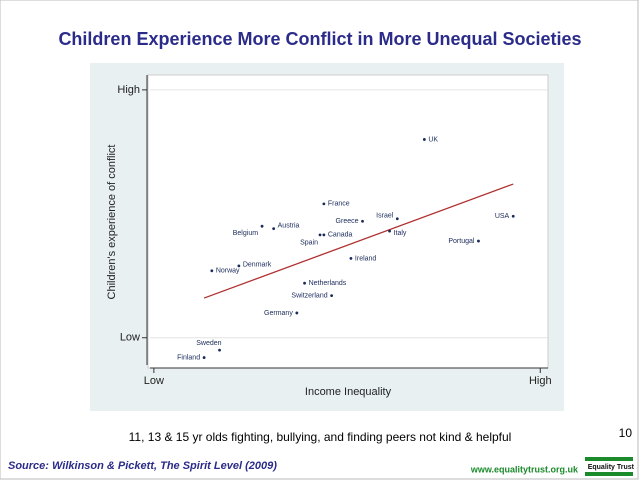 This screenshot has width=639, height=480. What do you see at coordinates (340, 235) in the screenshot?
I see `point-label: Canada` at bounding box center [340, 235].